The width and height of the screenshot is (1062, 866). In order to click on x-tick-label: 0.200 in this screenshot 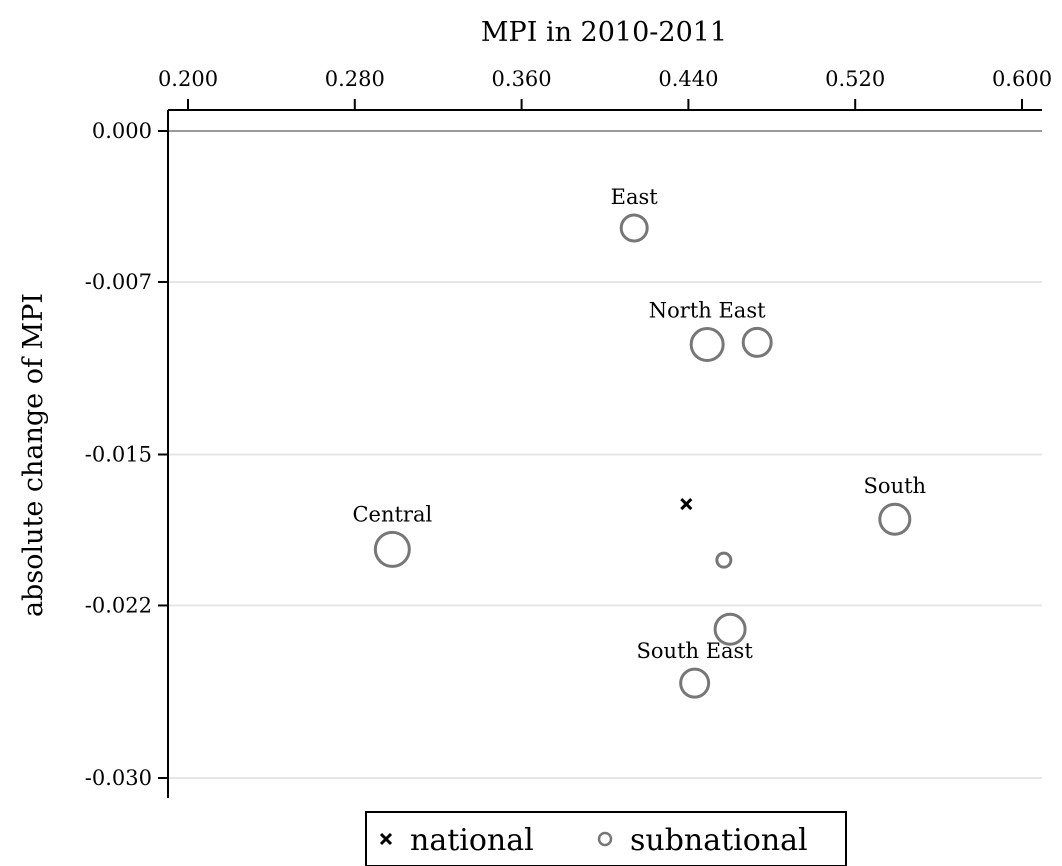, I will do `click(188, 79)`.